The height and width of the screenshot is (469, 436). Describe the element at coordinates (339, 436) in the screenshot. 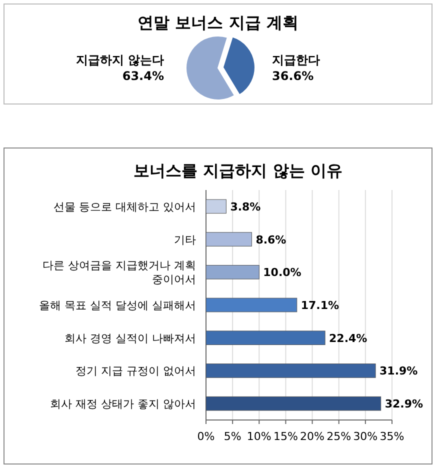

I see `x-tick-label: 25%` at that location.